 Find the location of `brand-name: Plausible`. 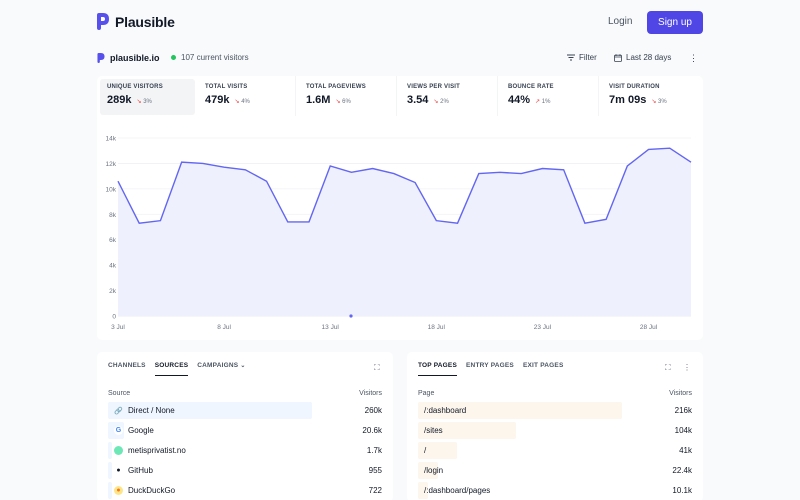

brand-name: Plausible is located at coordinates (145, 21).